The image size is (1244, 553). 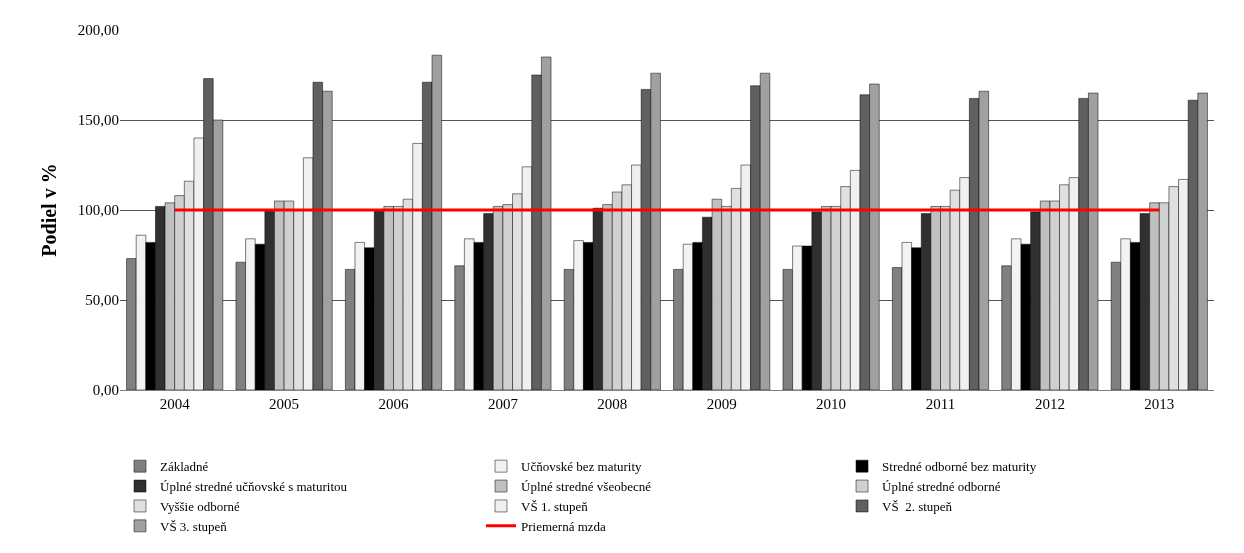 What do you see at coordinates (564, 526) in the screenshot?
I see `legend-label: Priemerná mzda` at bounding box center [564, 526].